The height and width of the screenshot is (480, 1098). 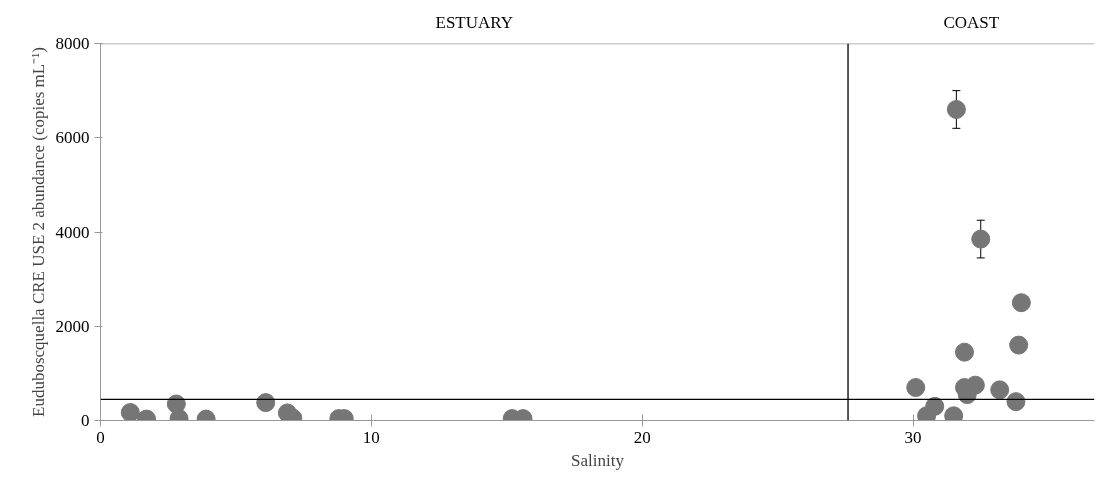 What do you see at coordinates (474, 22) in the screenshot?
I see `text: ESTUARY` at bounding box center [474, 22].